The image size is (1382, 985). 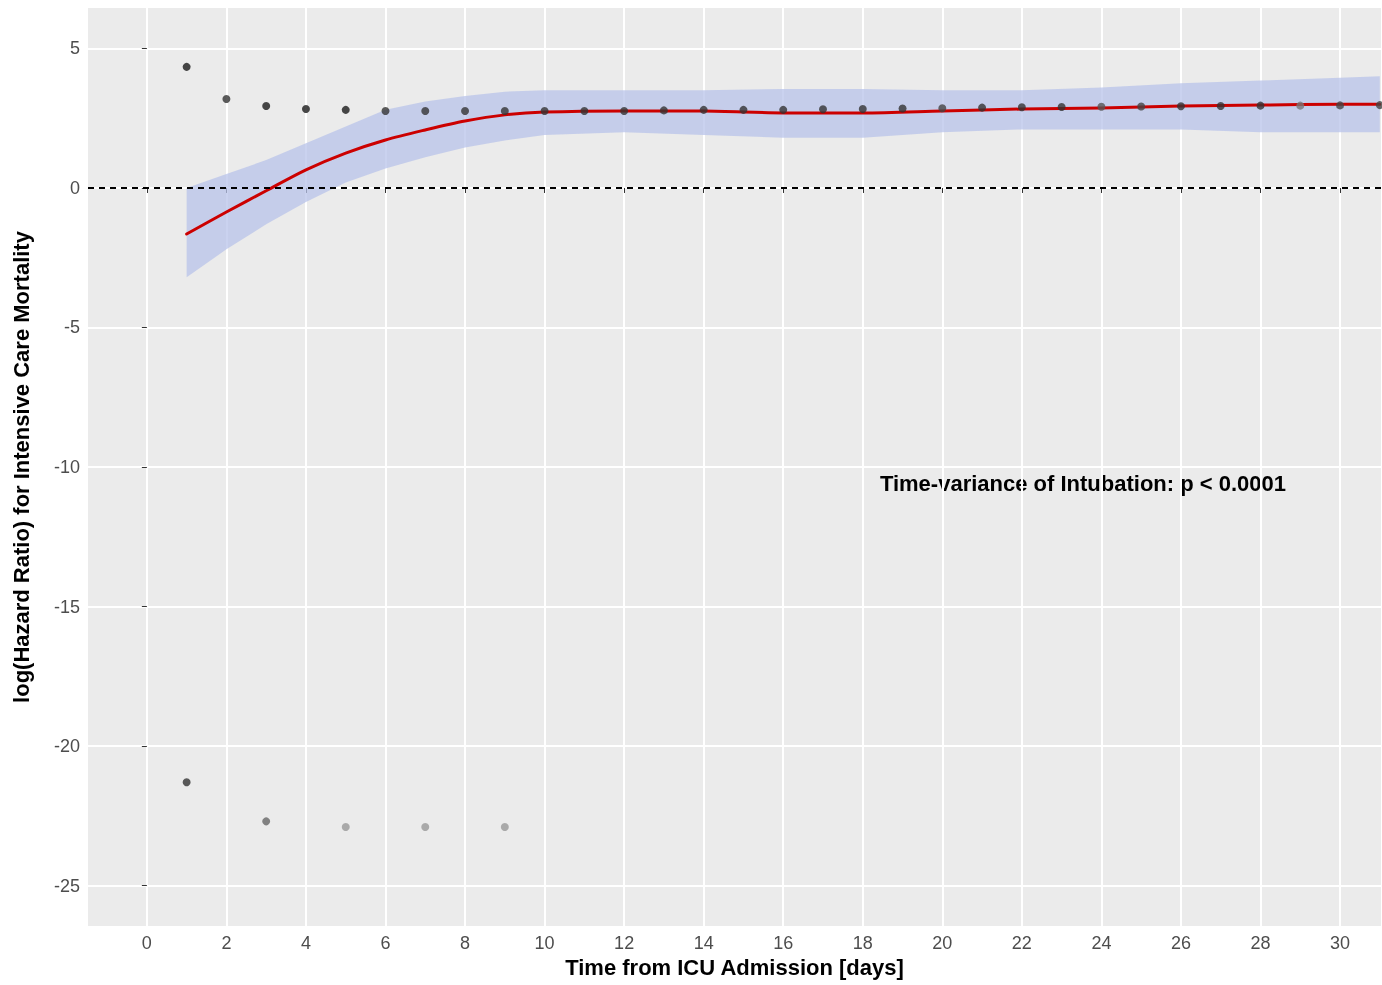 What do you see at coordinates (734, 968) in the screenshot?
I see `x-axis-title: Time from ICU Admission [days]` at bounding box center [734, 968].